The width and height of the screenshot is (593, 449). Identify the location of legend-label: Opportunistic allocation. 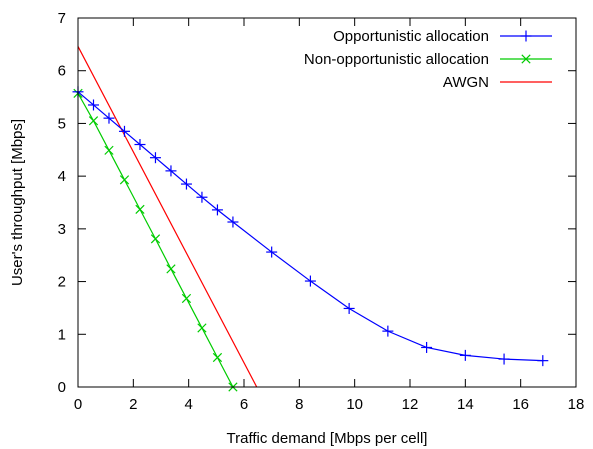
(411, 36).